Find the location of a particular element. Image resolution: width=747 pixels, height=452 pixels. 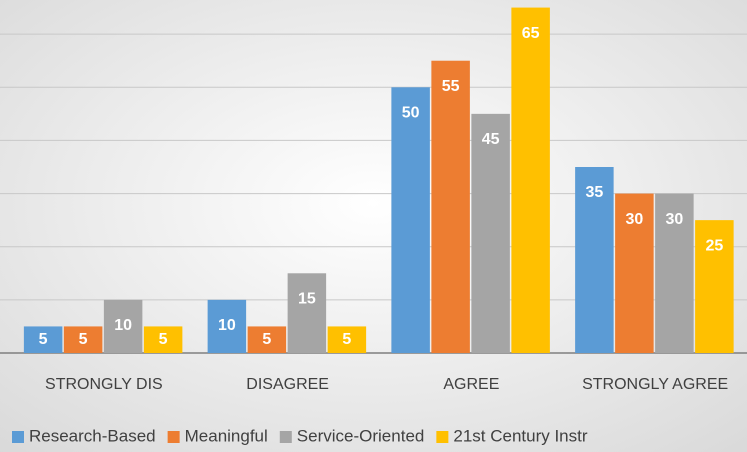

legend-label: 21st Century Instr is located at coordinates (520, 435).